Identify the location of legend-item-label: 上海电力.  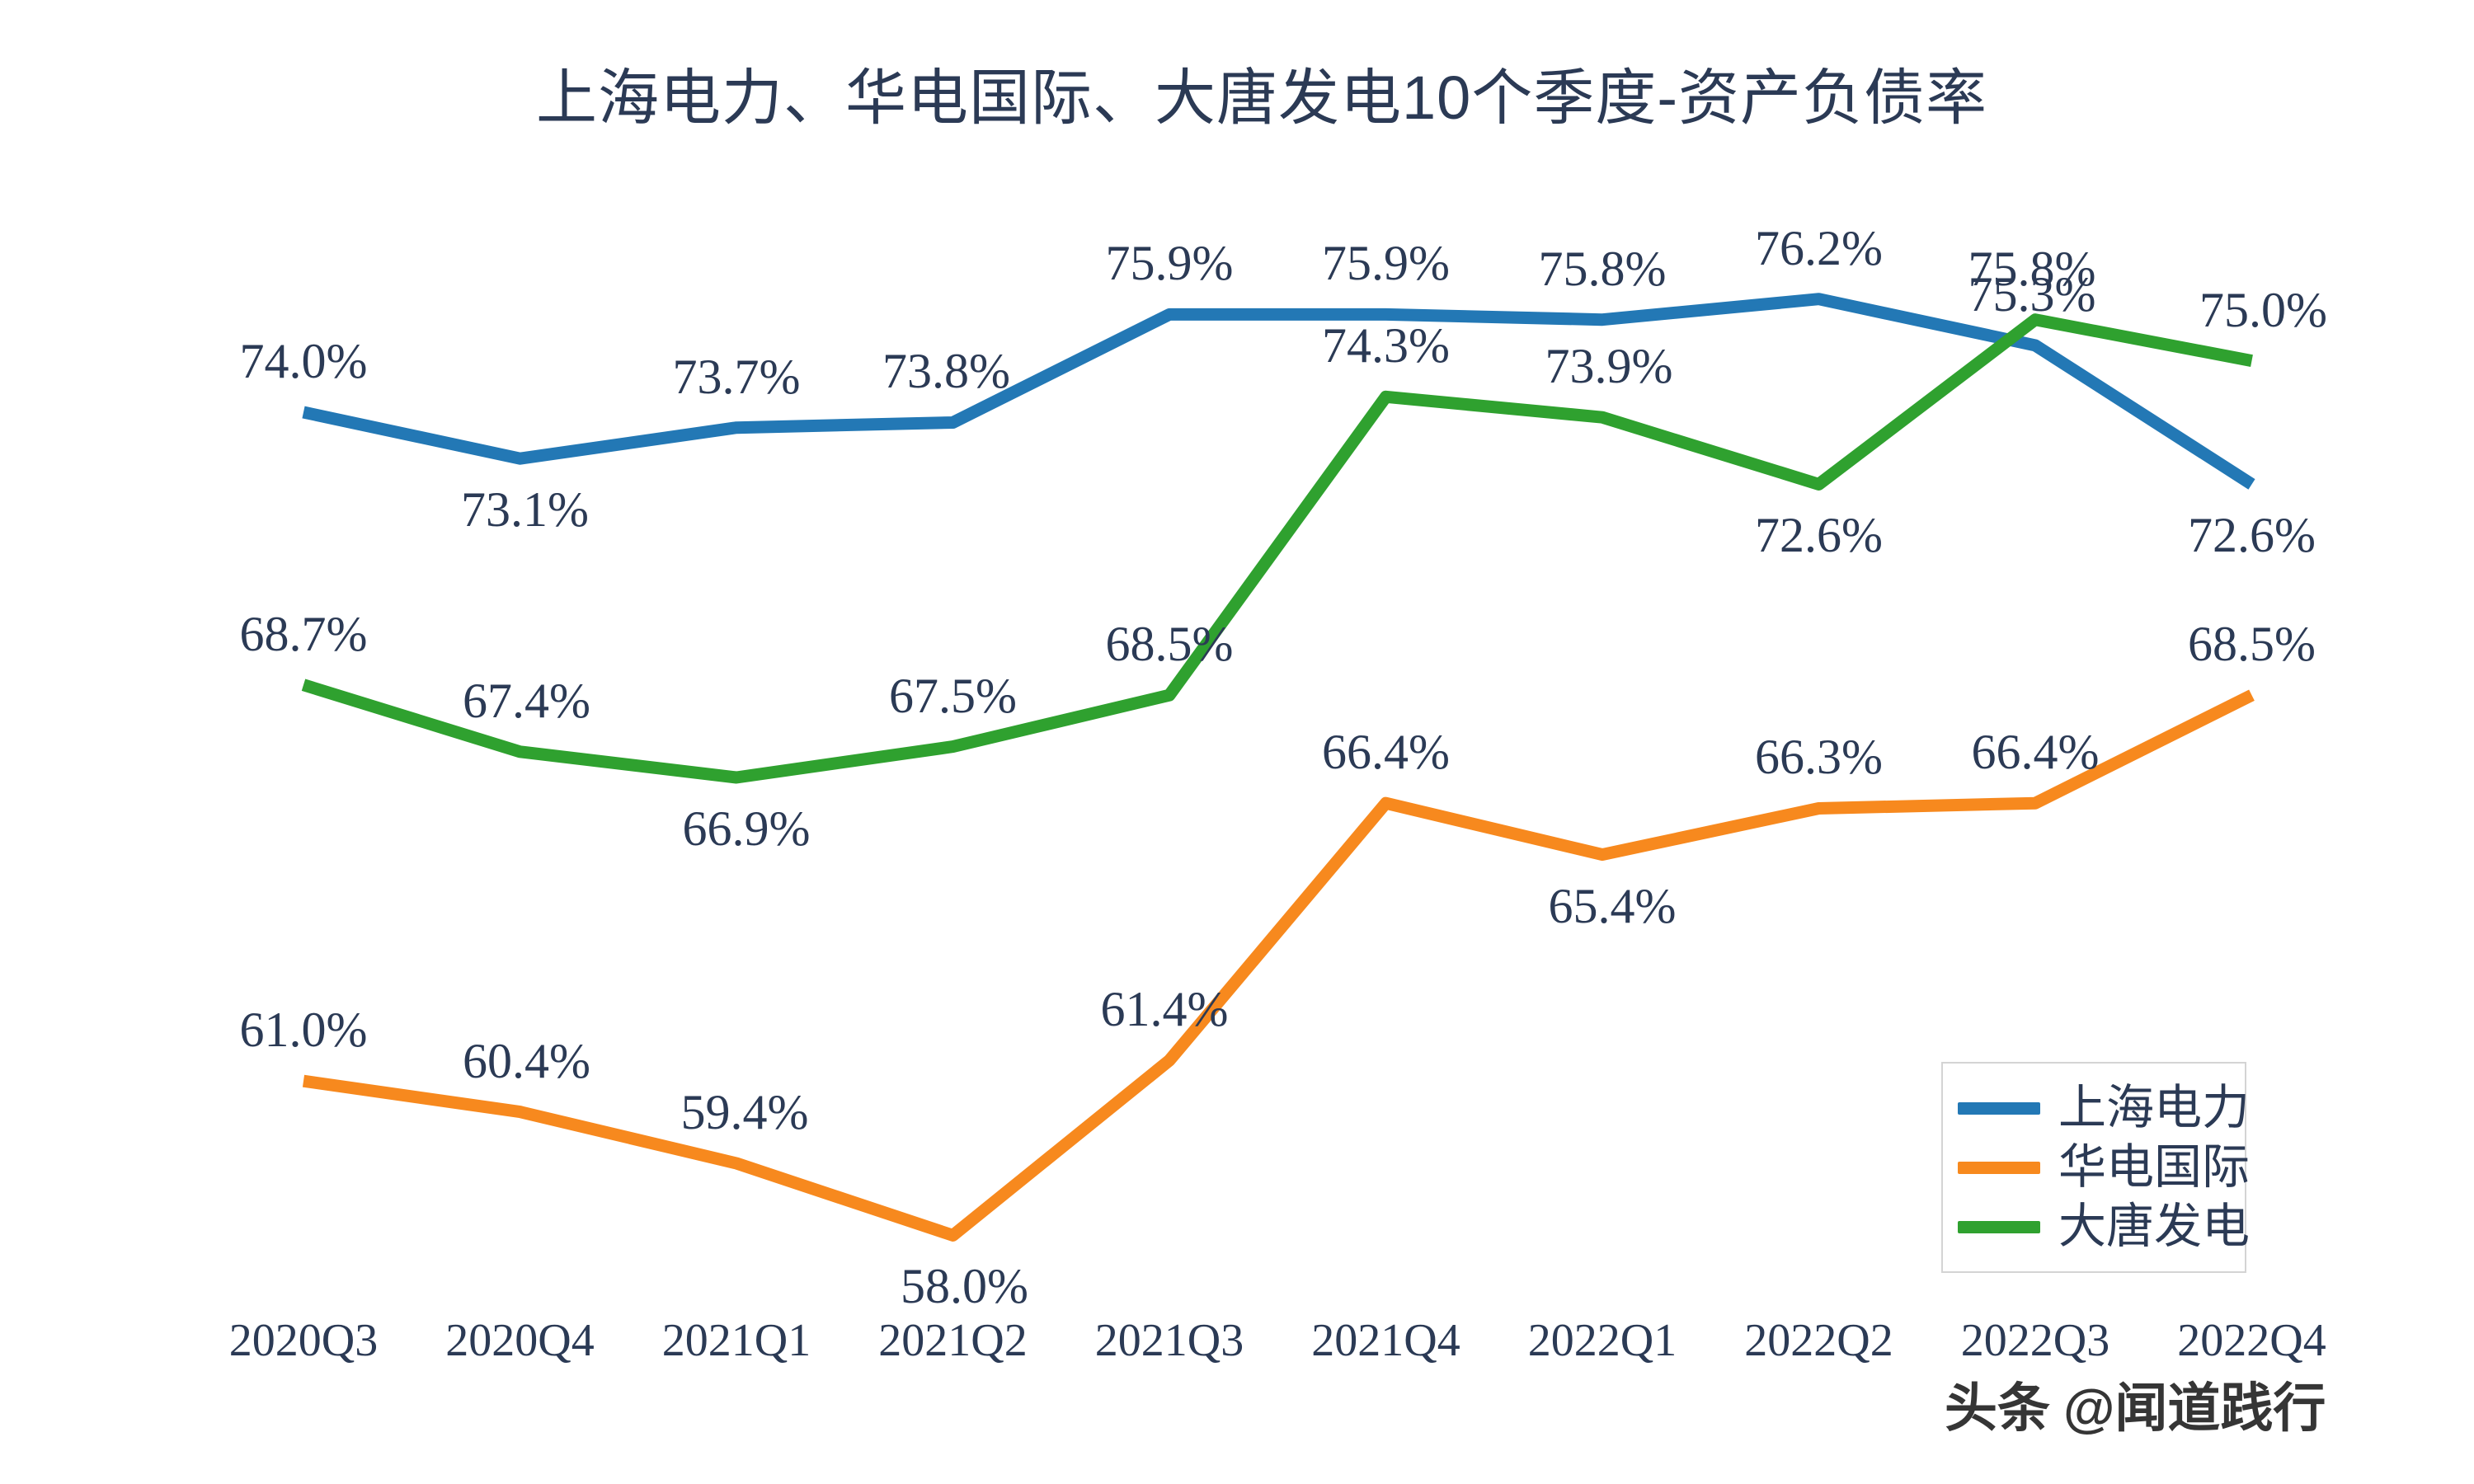
(2154, 1107).